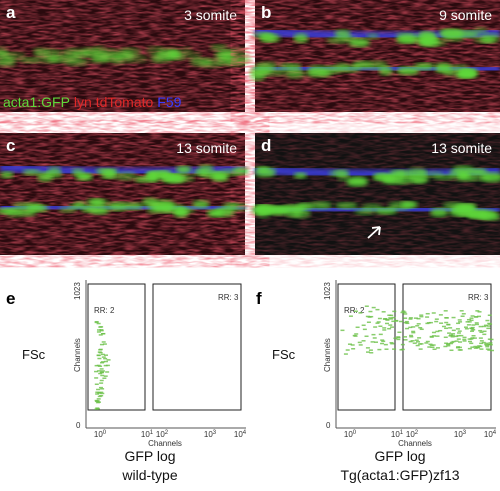  I want to click on tick-exp: 3, so click(465, 433).